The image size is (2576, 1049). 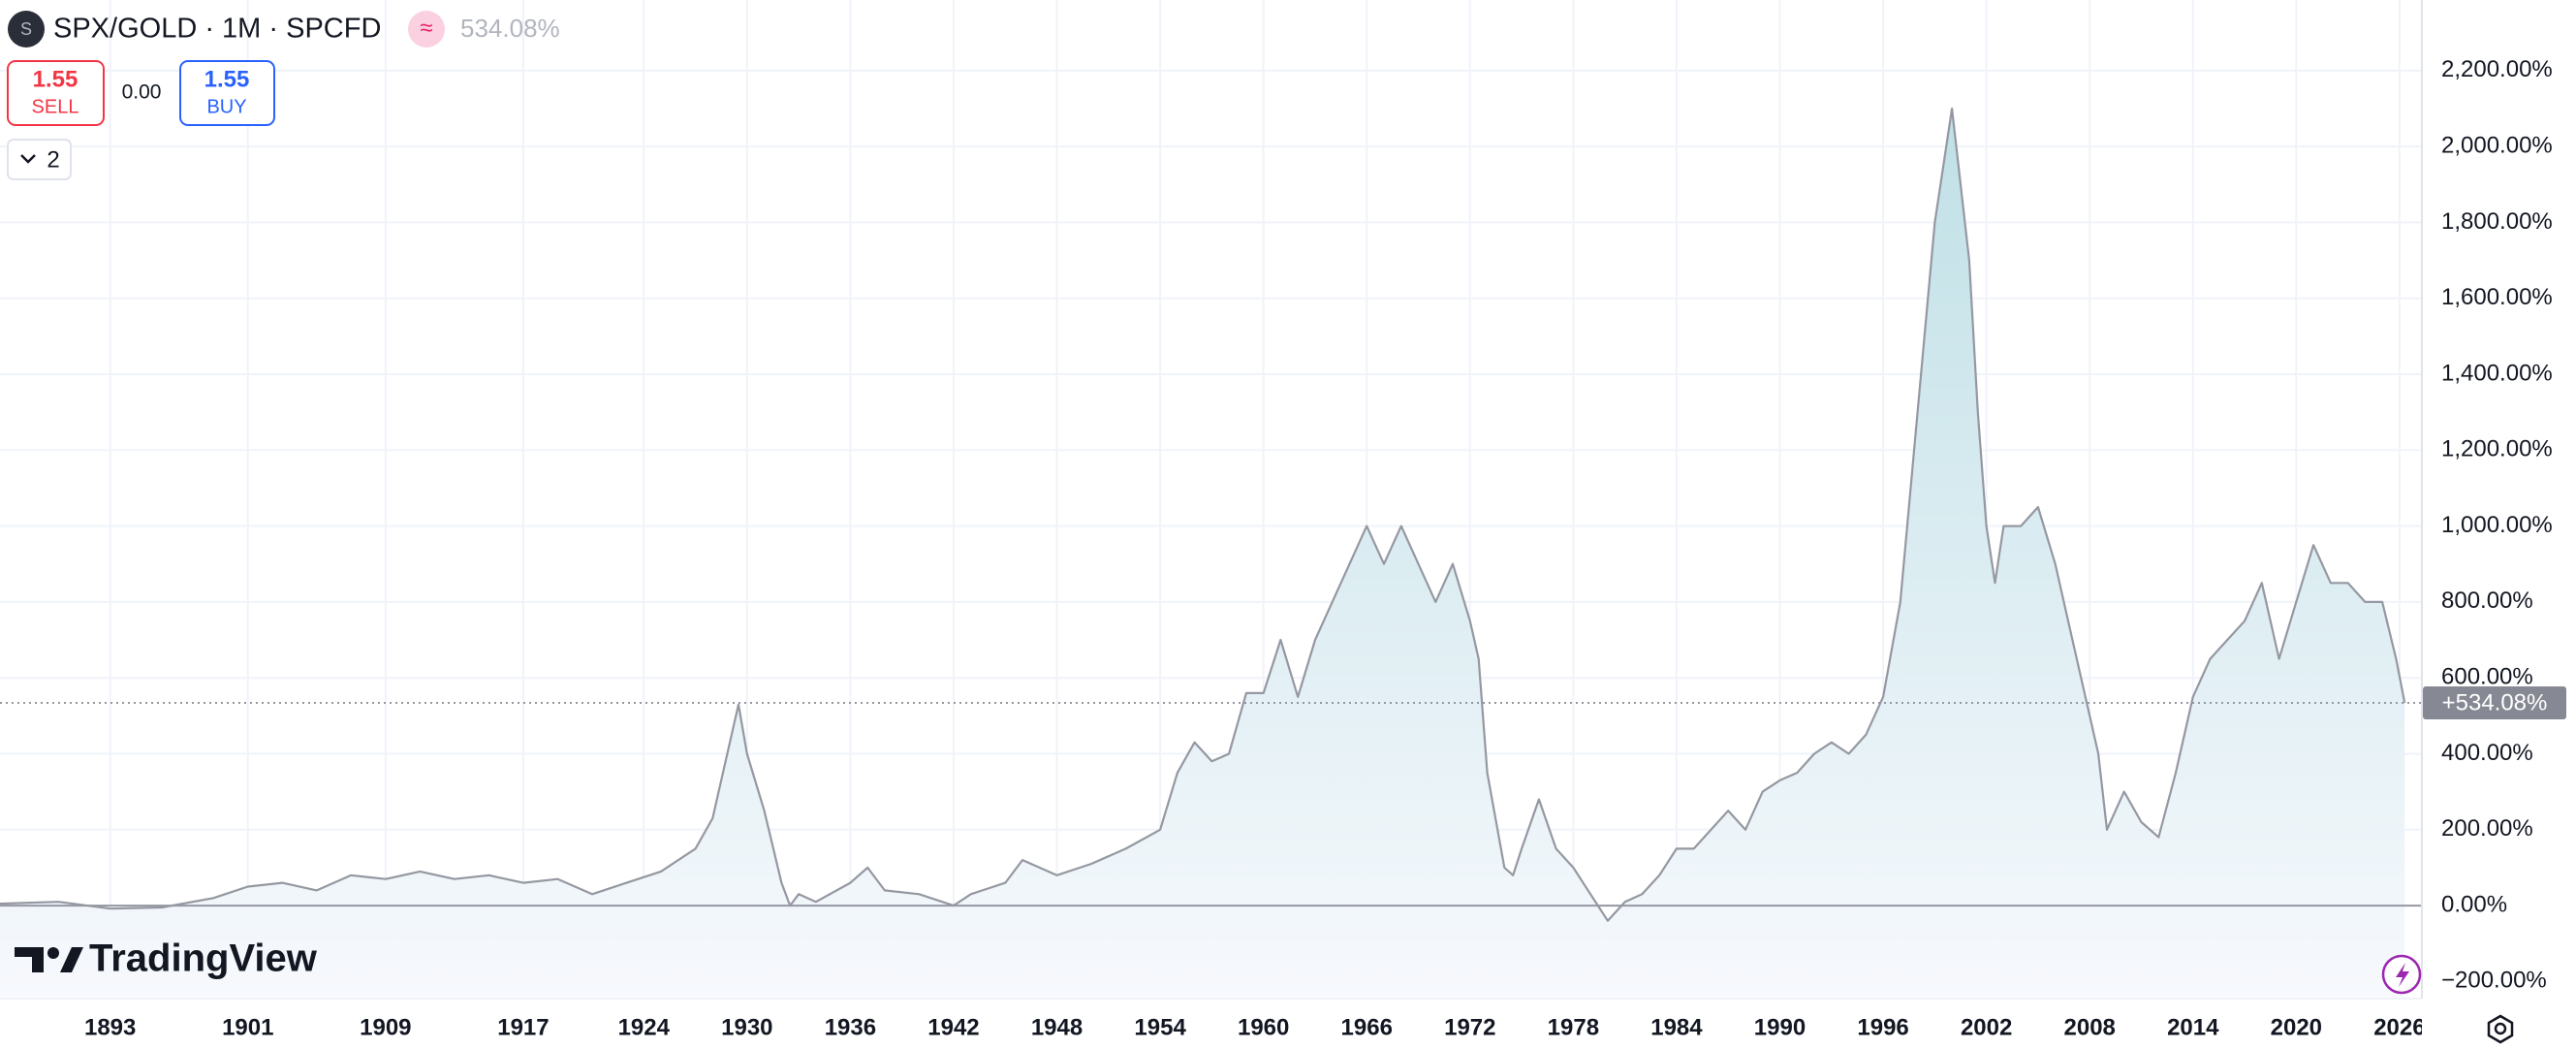 What do you see at coordinates (2497, 221) in the screenshot?
I see `y-tick-label: 1,800.00%` at bounding box center [2497, 221].